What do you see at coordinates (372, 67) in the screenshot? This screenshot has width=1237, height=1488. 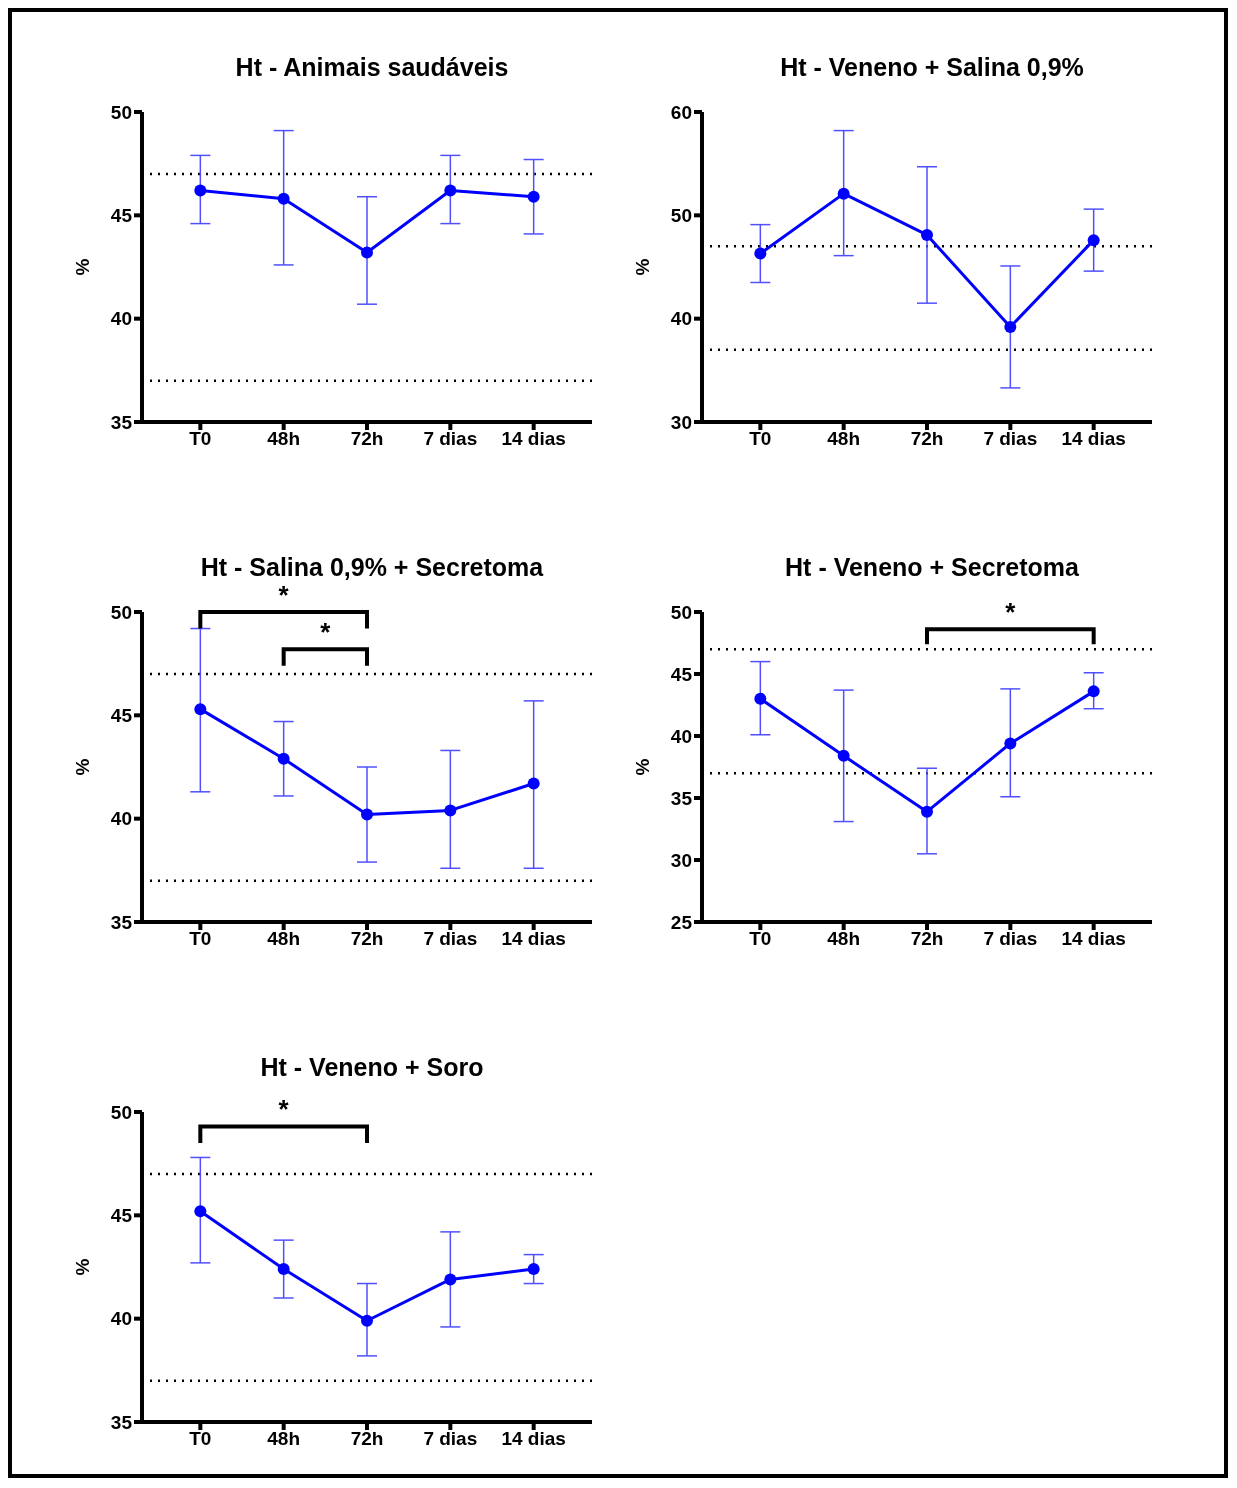 I see `chart-title: Ht - Animais saudáveis` at bounding box center [372, 67].